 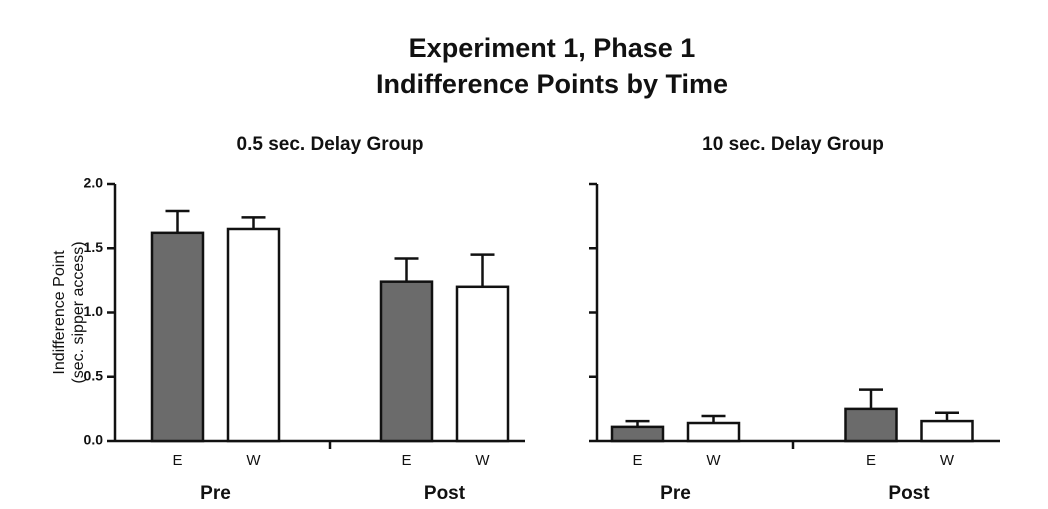 I want to click on y-tick-label: 1.0, so click(x=94, y=311).